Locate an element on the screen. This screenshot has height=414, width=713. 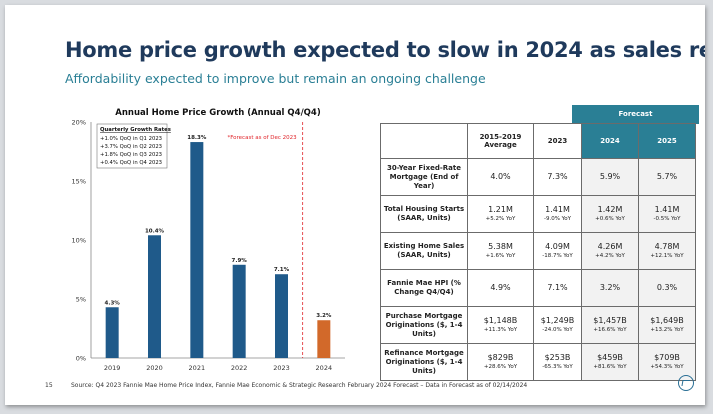
table-cell: 1.41M -0.5% YoY is located at coordinates (667, 214).